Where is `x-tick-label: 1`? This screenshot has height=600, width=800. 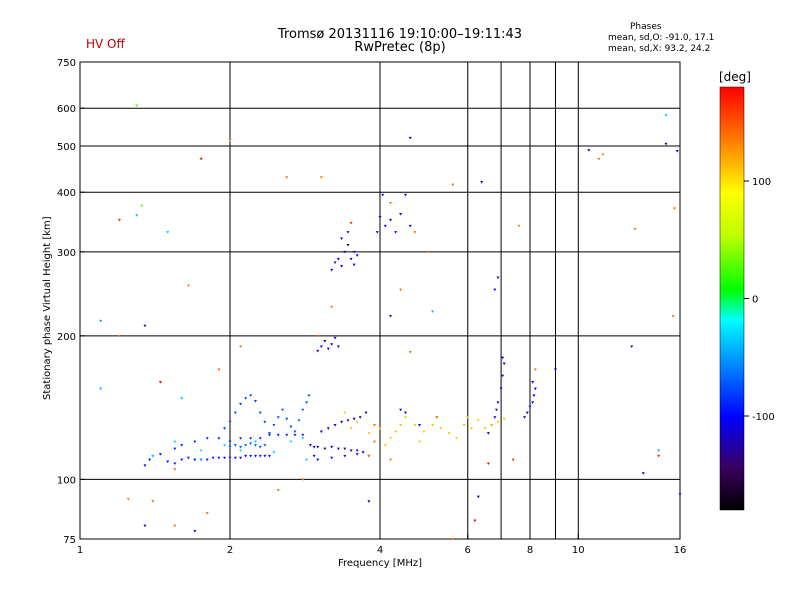
x-tick-label: 1 is located at coordinates (80, 550).